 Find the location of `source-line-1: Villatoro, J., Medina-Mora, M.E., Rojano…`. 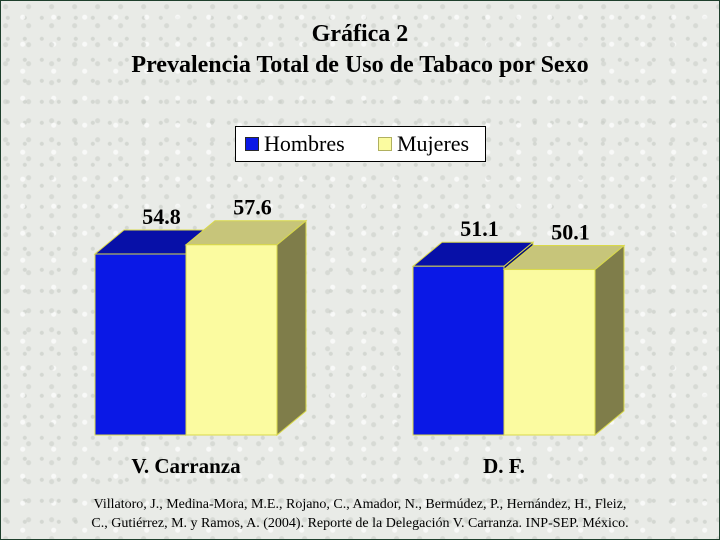

source-line-1: Villatoro, J., Medina-Mora, M.E., Rojano… is located at coordinates (360, 504).